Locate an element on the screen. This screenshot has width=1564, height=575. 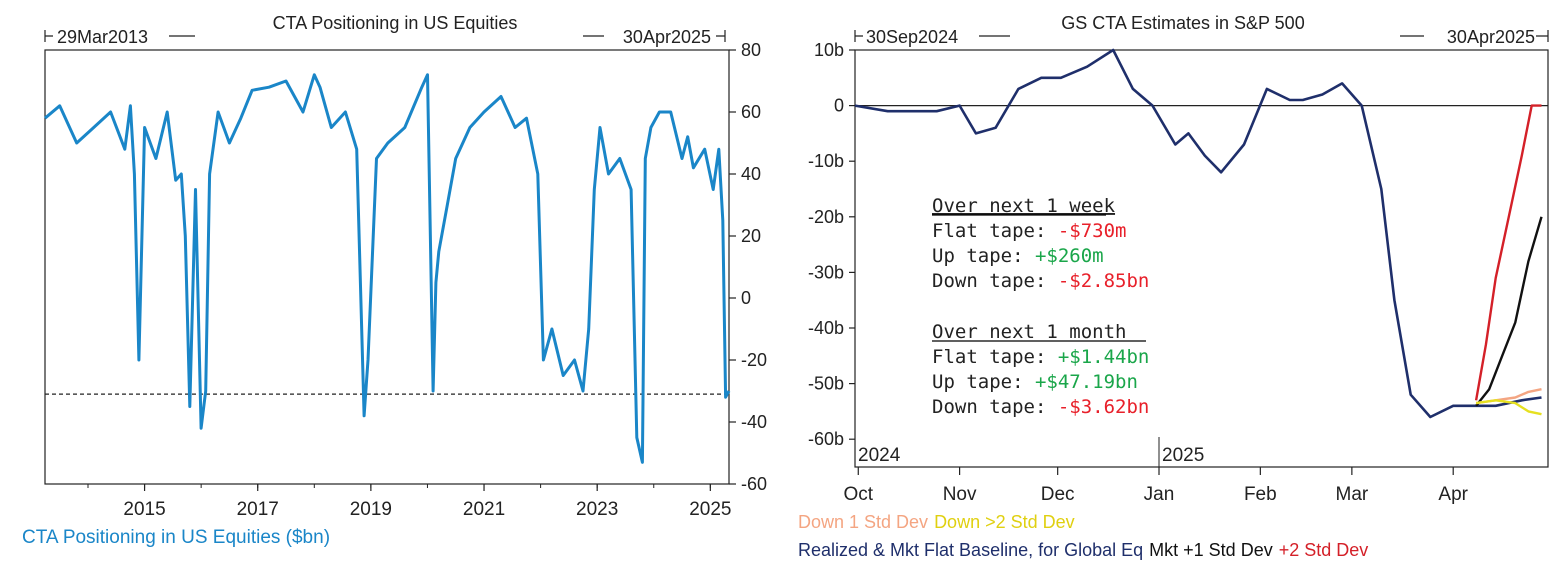
week-down-label: Down tape: is located at coordinates (995, 281).